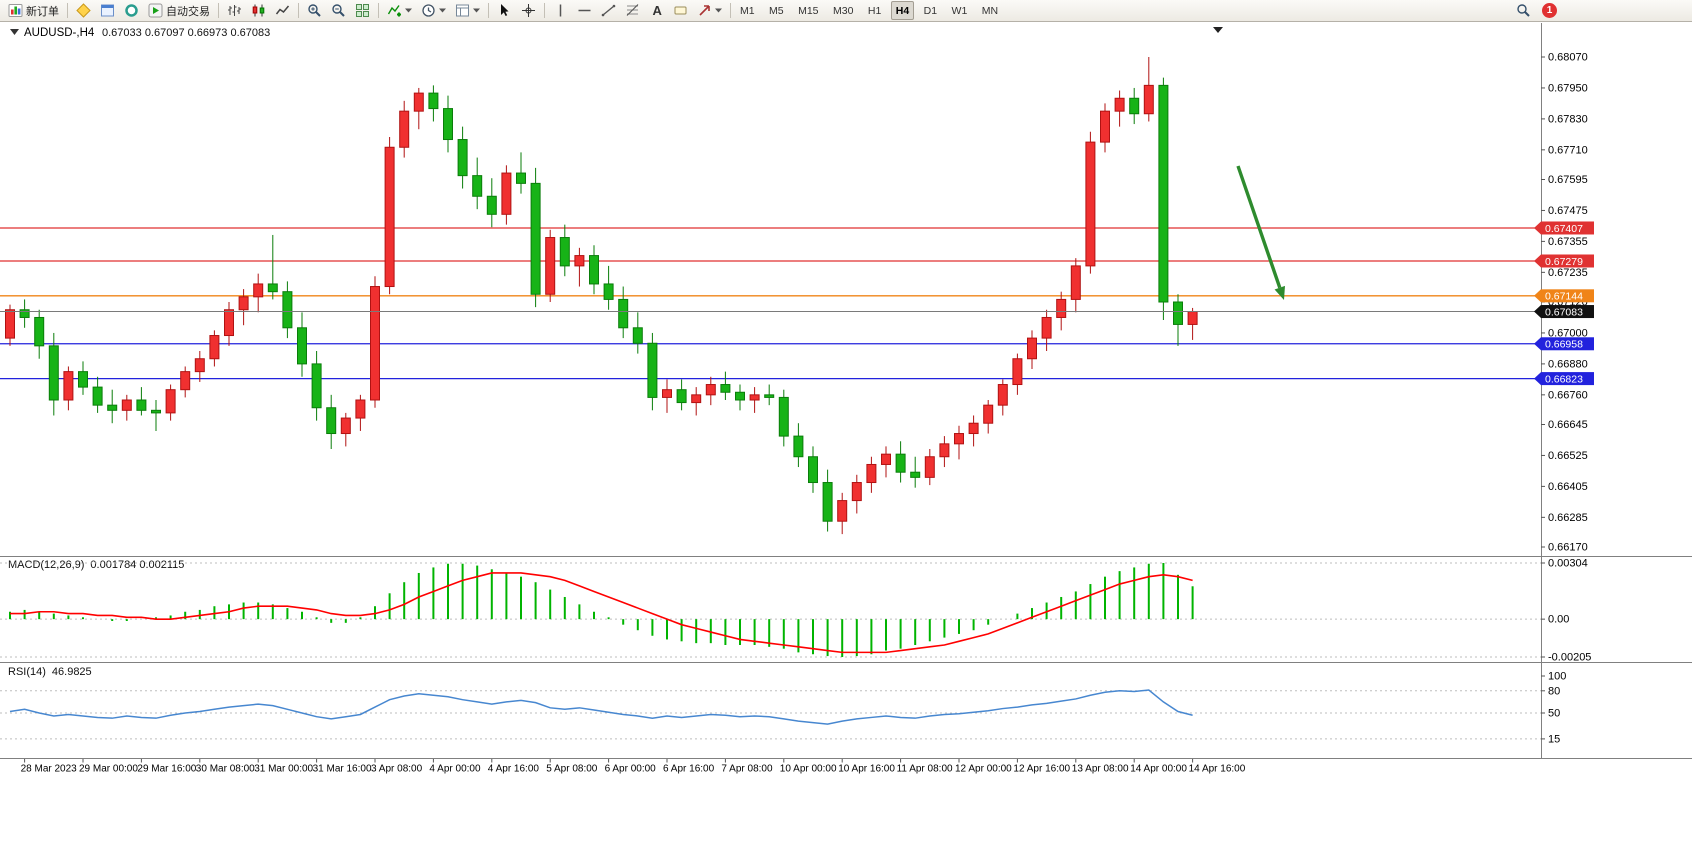  What do you see at coordinates (1549, 10) in the screenshot?
I see `notification-badge: 1` at bounding box center [1549, 10].